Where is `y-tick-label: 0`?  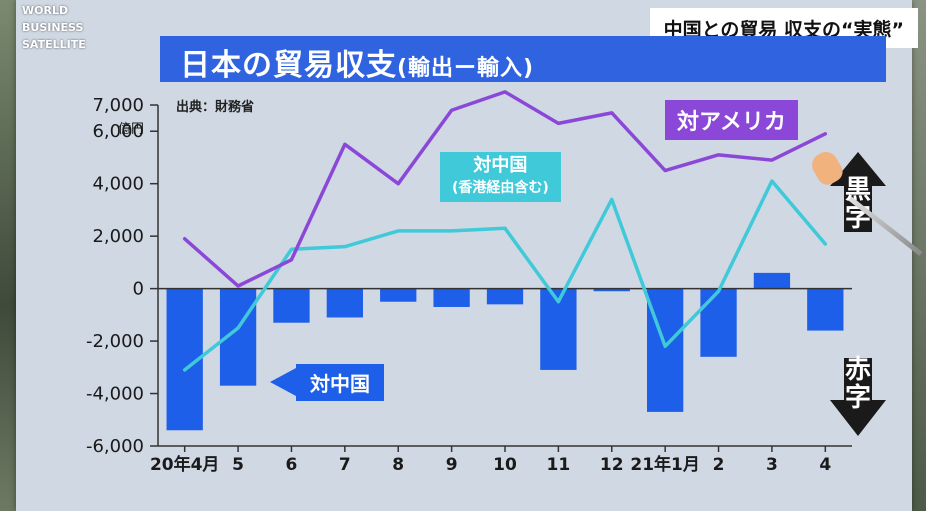
y-tick-label: 0 is located at coordinates (138, 289).